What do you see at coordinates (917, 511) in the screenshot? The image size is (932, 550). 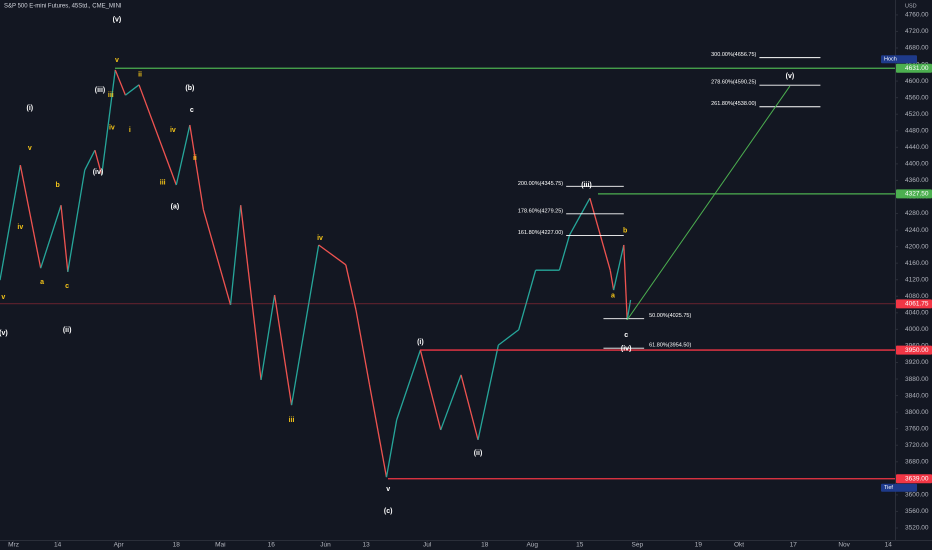 I see `y-tick-label: 3560.00` at bounding box center [917, 511].